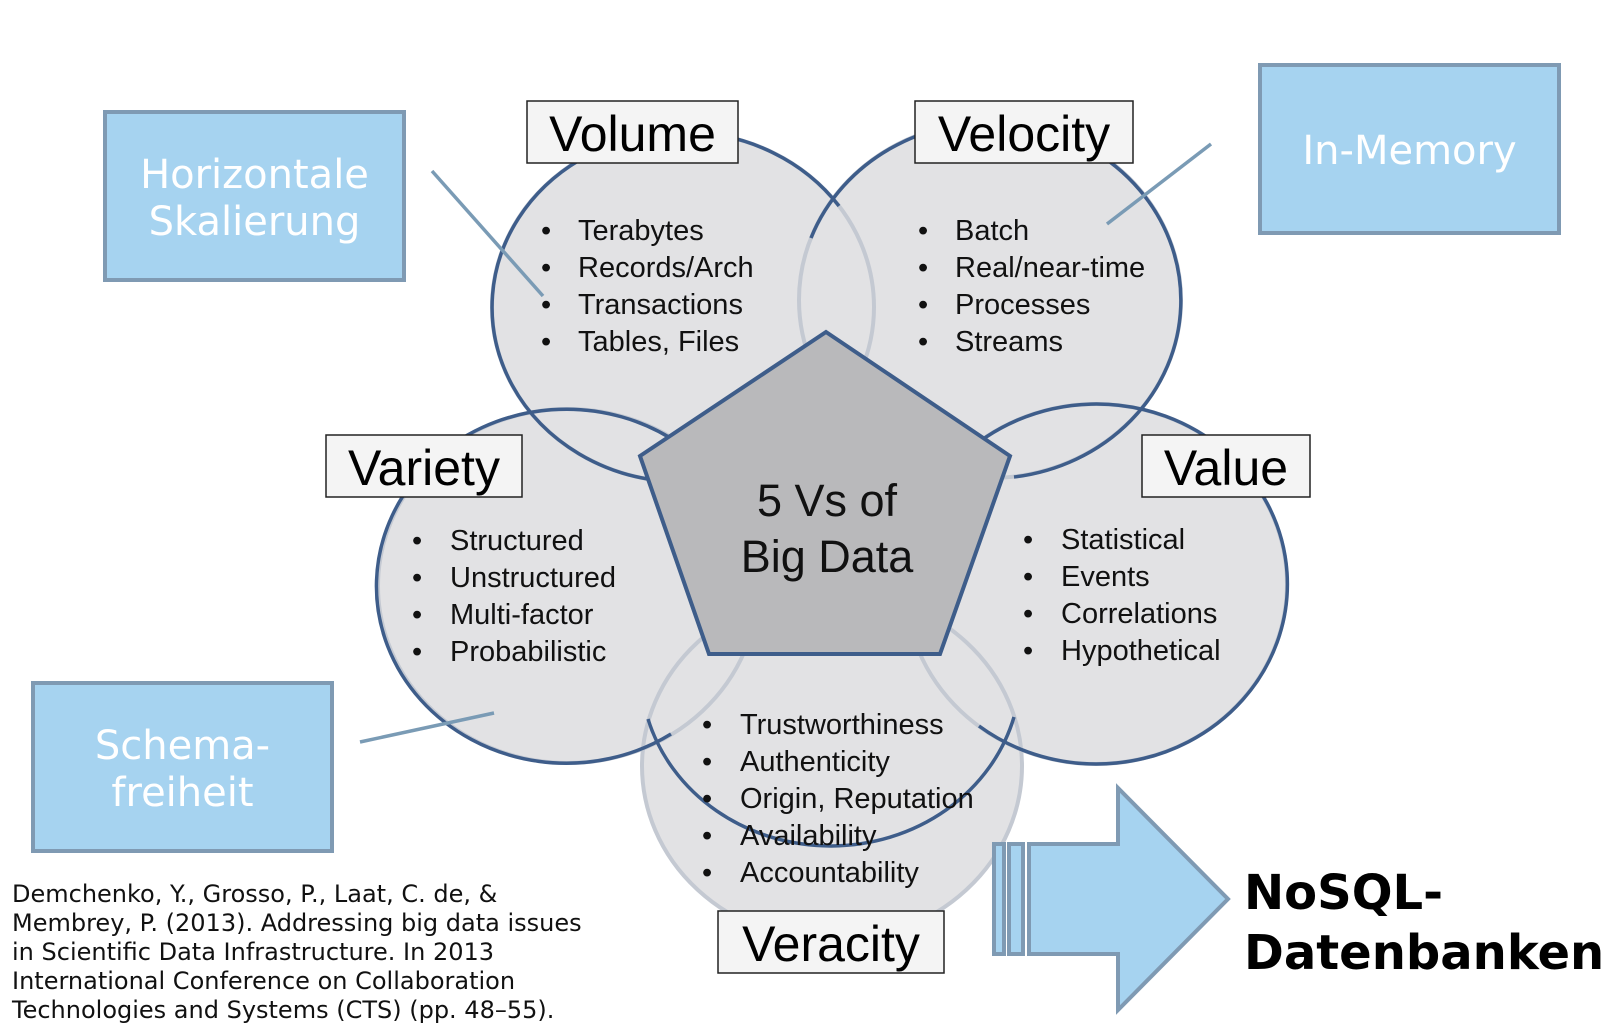 The width and height of the screenshot is (1622, 1036). I want to click on horizontal-connector, so click(487, 233).